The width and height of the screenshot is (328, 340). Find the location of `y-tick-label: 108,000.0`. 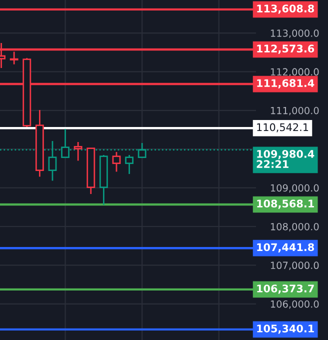

y-tick-label: 108,000.0 is located at coordinates (294, 227).